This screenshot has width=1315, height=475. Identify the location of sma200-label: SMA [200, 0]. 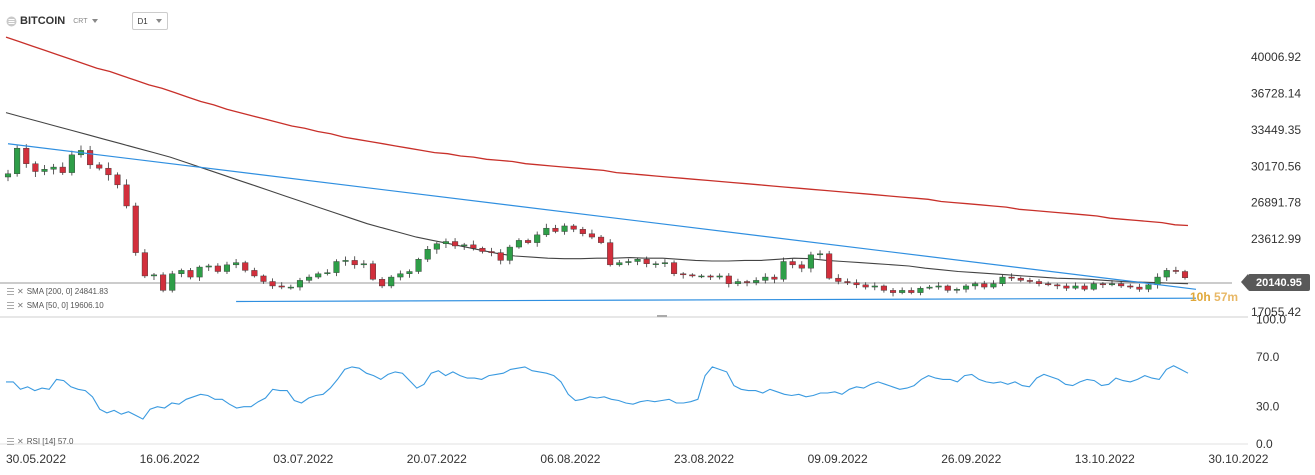
(49, 291).